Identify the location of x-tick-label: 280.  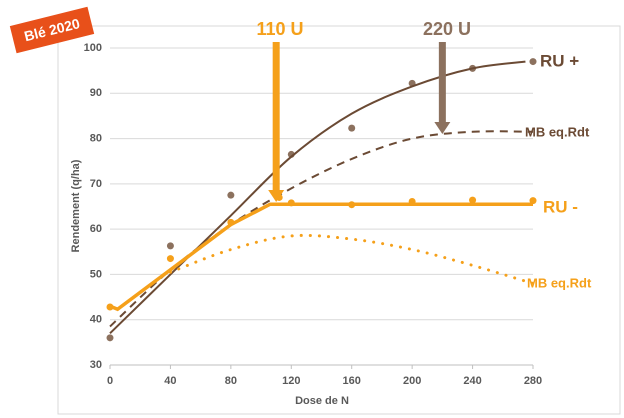
(533, 381).